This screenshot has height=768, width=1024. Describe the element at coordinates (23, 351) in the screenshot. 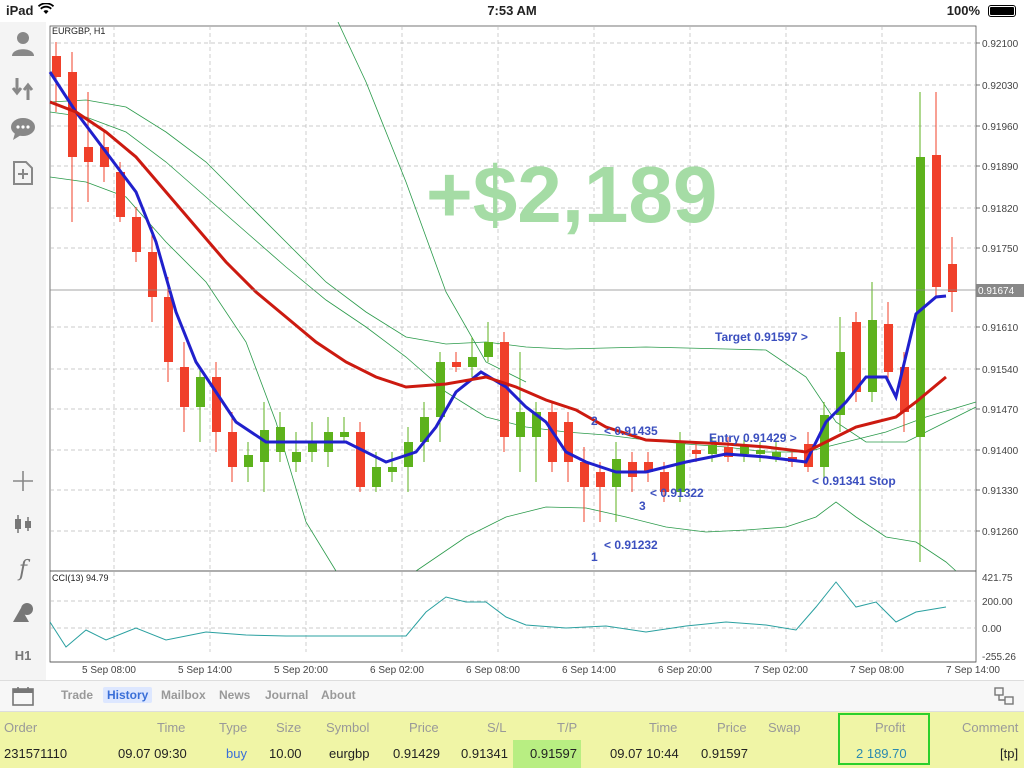

I see `left-toolbar: f H1` at that location.